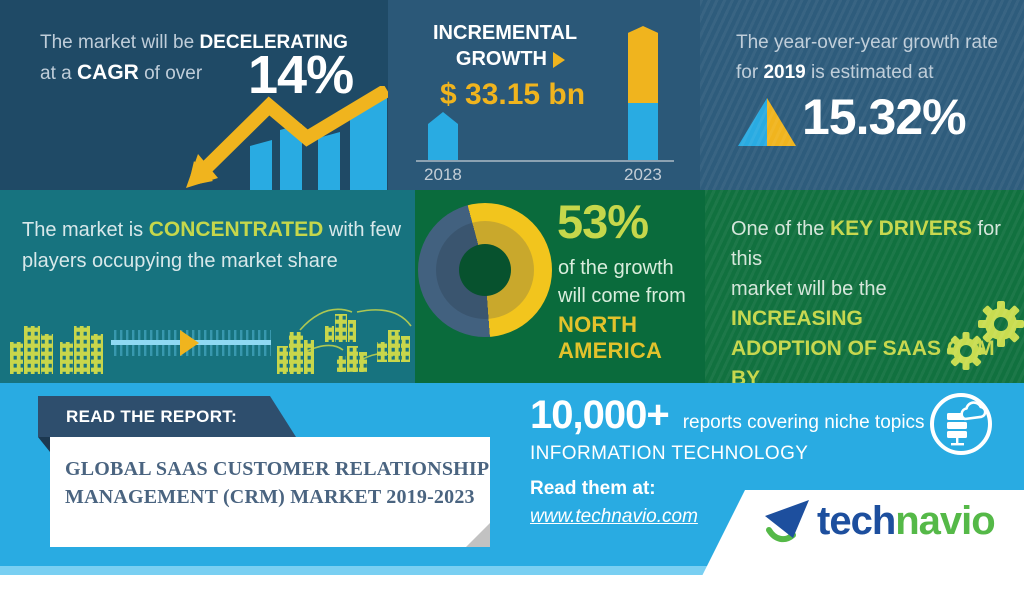  I want to click on logo-white-wedge, so click(863, 533).